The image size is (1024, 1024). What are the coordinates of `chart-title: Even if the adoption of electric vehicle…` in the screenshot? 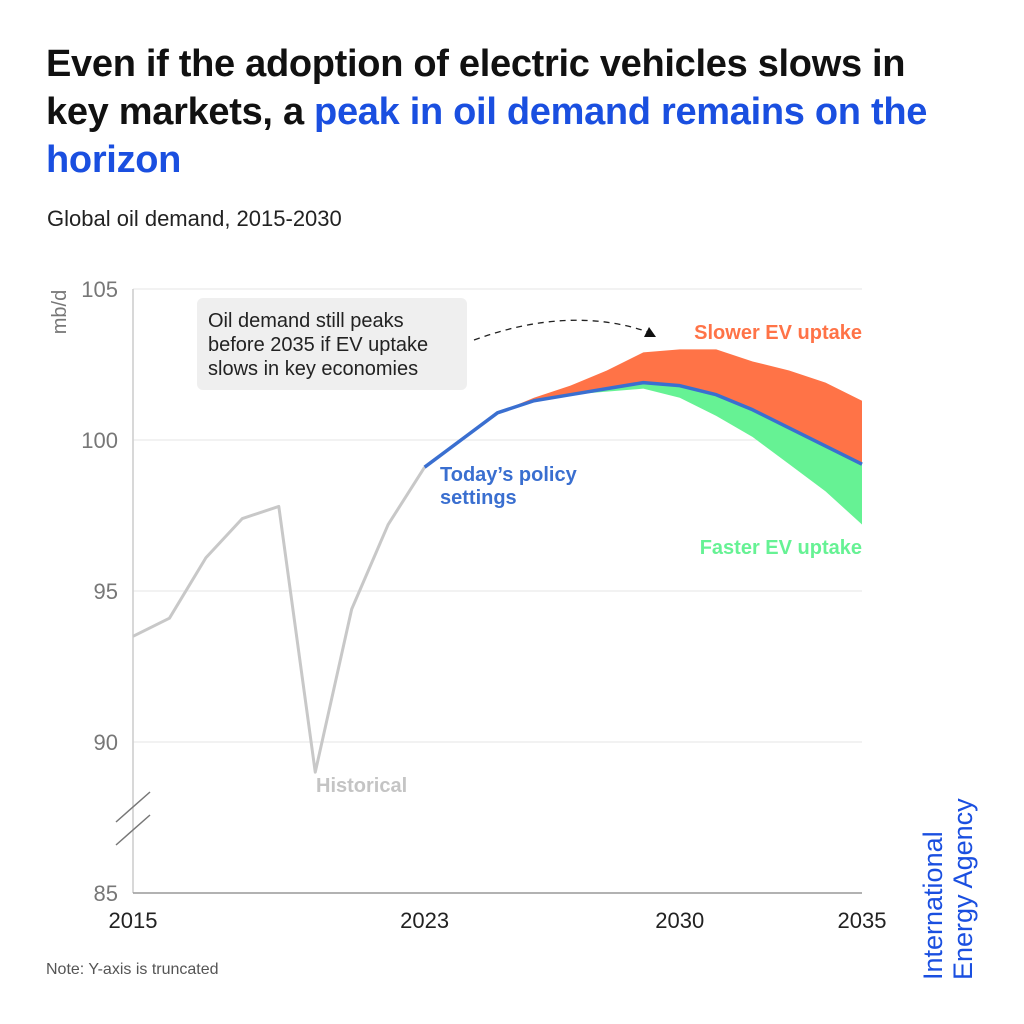 It's located at (496, 112).